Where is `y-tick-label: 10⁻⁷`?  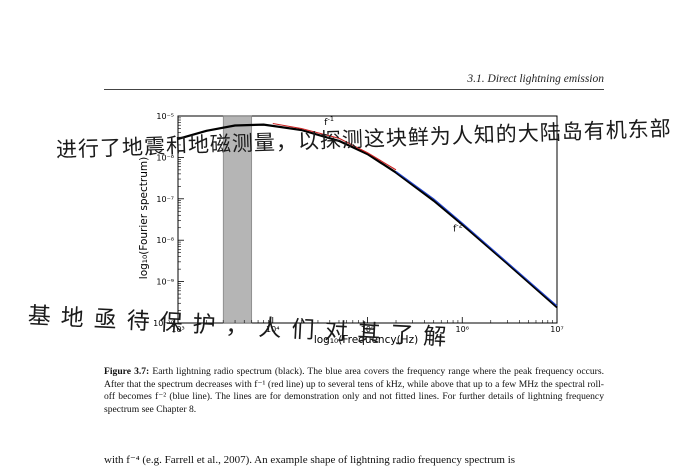 y-tick-label: 10⁻⁷ is located at coordinates (165, 199).